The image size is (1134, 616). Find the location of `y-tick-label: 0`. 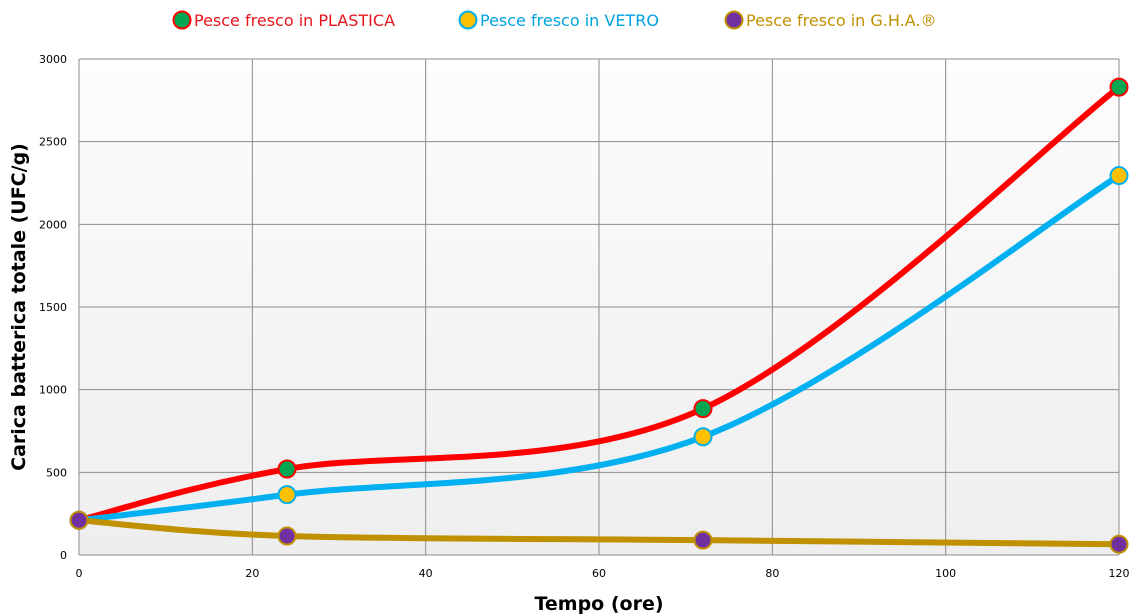

y-tick-label: 0 is located at coordinates (63, 555).